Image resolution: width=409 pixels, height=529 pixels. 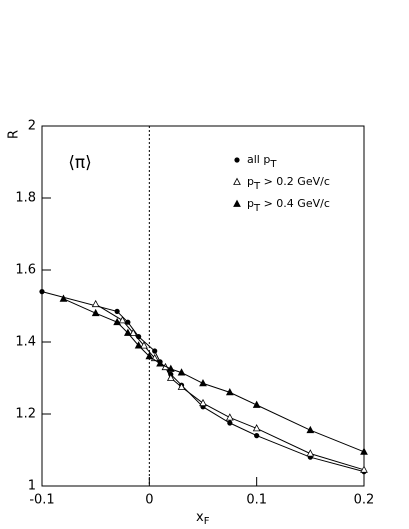 What do you see at coordinates (149, 500) in the screenshot?
I see `x-tick-label: 0` at bounding box center [149, 500].